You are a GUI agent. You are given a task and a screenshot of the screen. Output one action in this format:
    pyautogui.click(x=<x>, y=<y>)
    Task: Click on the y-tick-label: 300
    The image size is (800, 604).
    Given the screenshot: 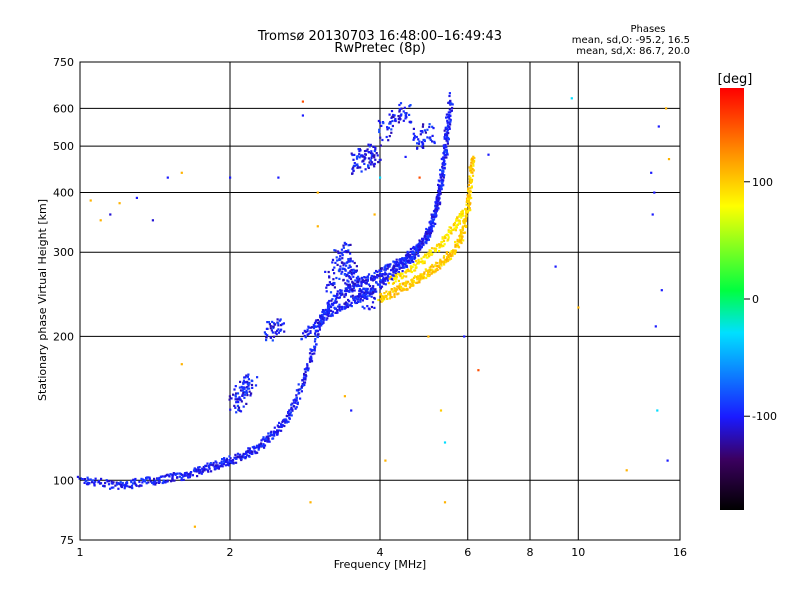 What is the action you would take?
    pyautogui.click(x=63, y=252)
    